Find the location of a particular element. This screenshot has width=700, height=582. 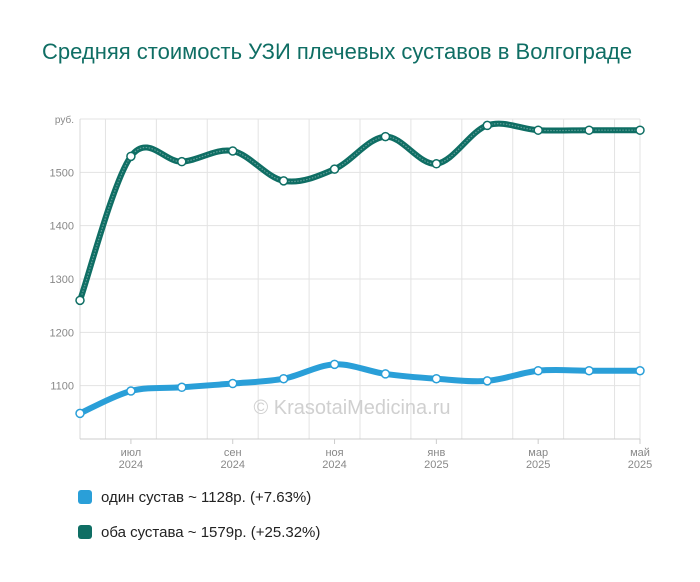

legend-swatch-one-joint is located at coordinates (85, 497).